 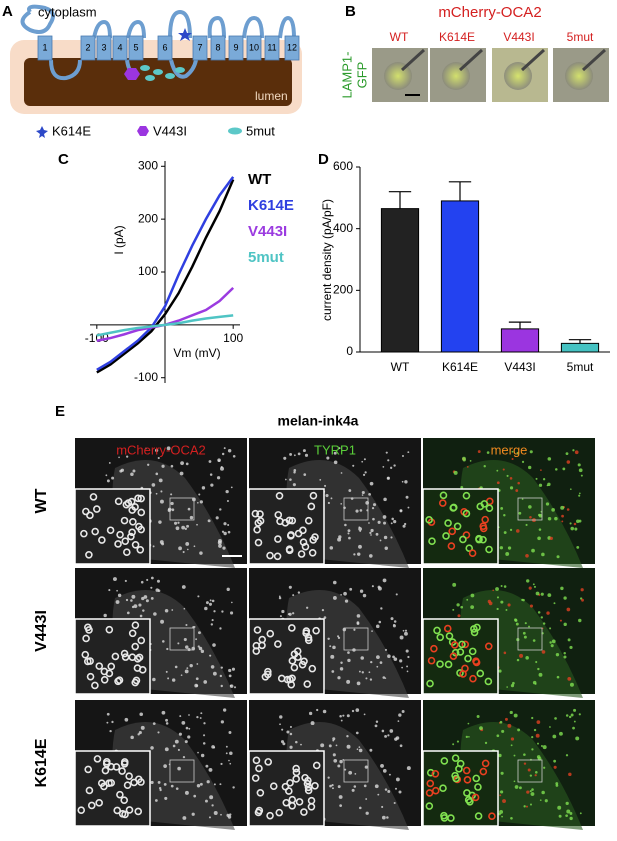 I want to click on row-label: LAMP1-, so click(x=346, y=75).